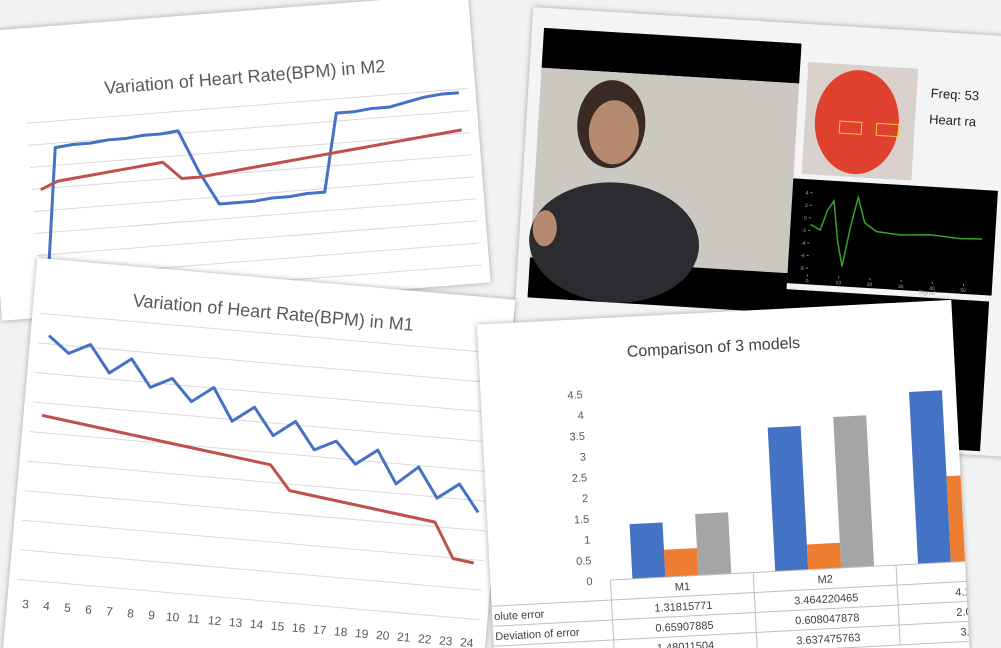 This screenshot has height=648, width=1001. I want to click on person-hand, so click(544, 228).